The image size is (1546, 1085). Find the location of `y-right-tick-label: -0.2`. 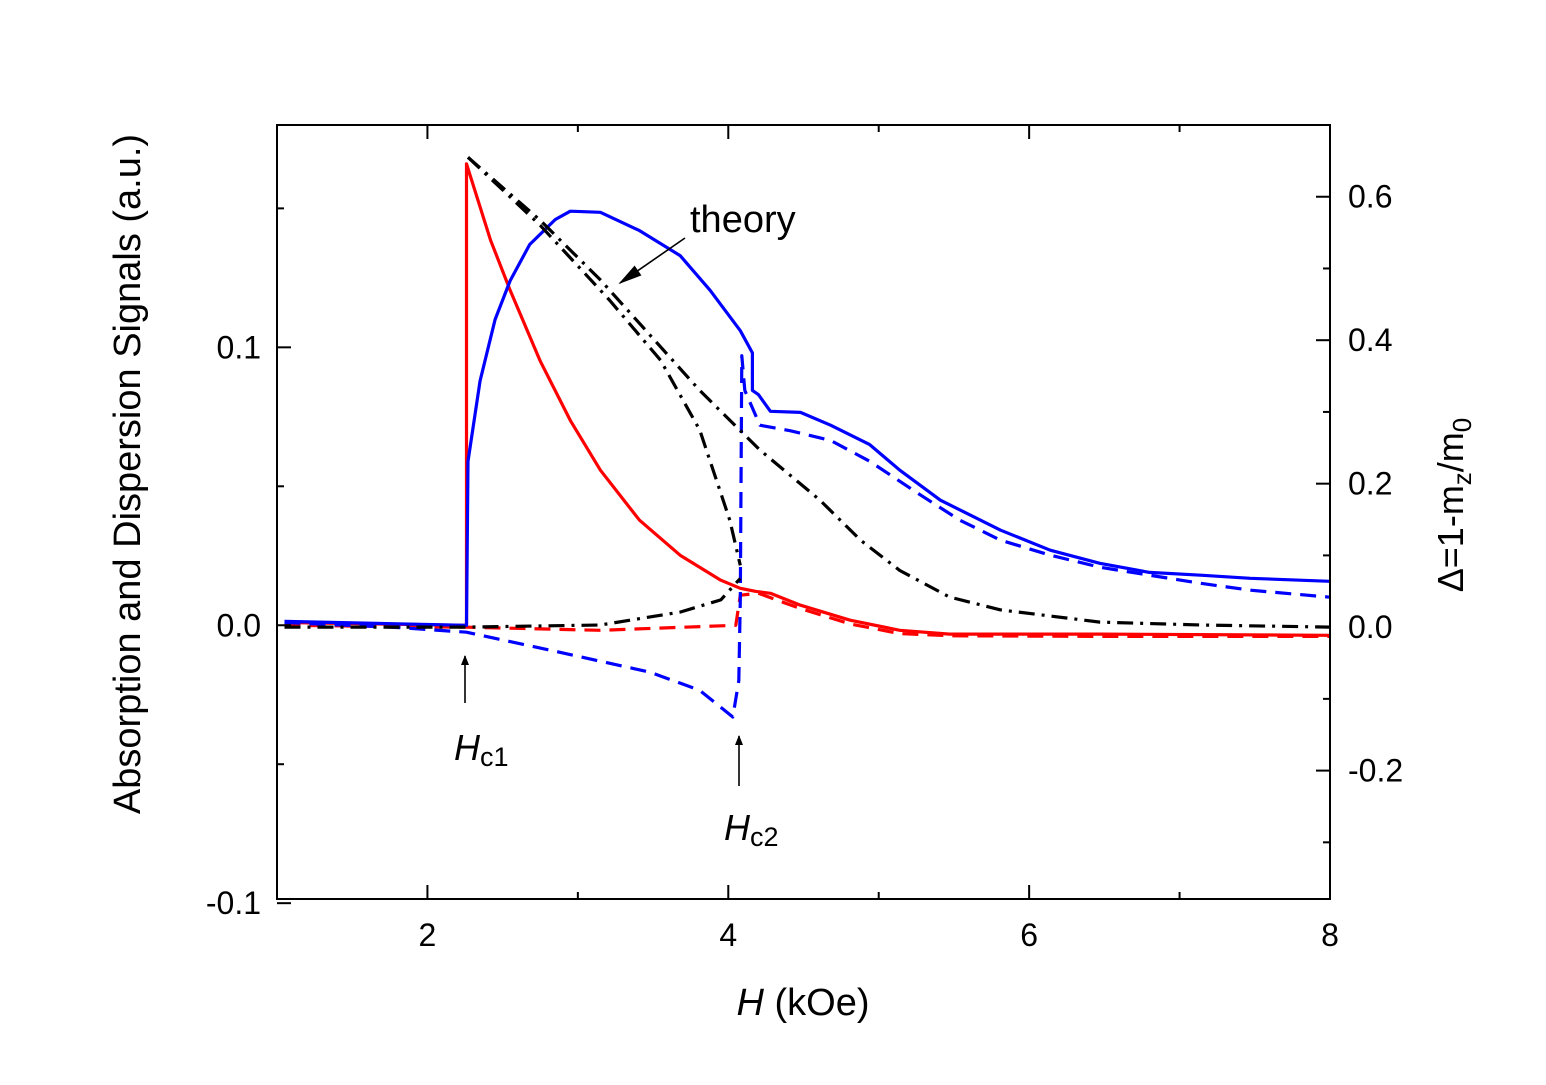

y-right-tick-label: -0.2 is located at coordinates (1375, 771).